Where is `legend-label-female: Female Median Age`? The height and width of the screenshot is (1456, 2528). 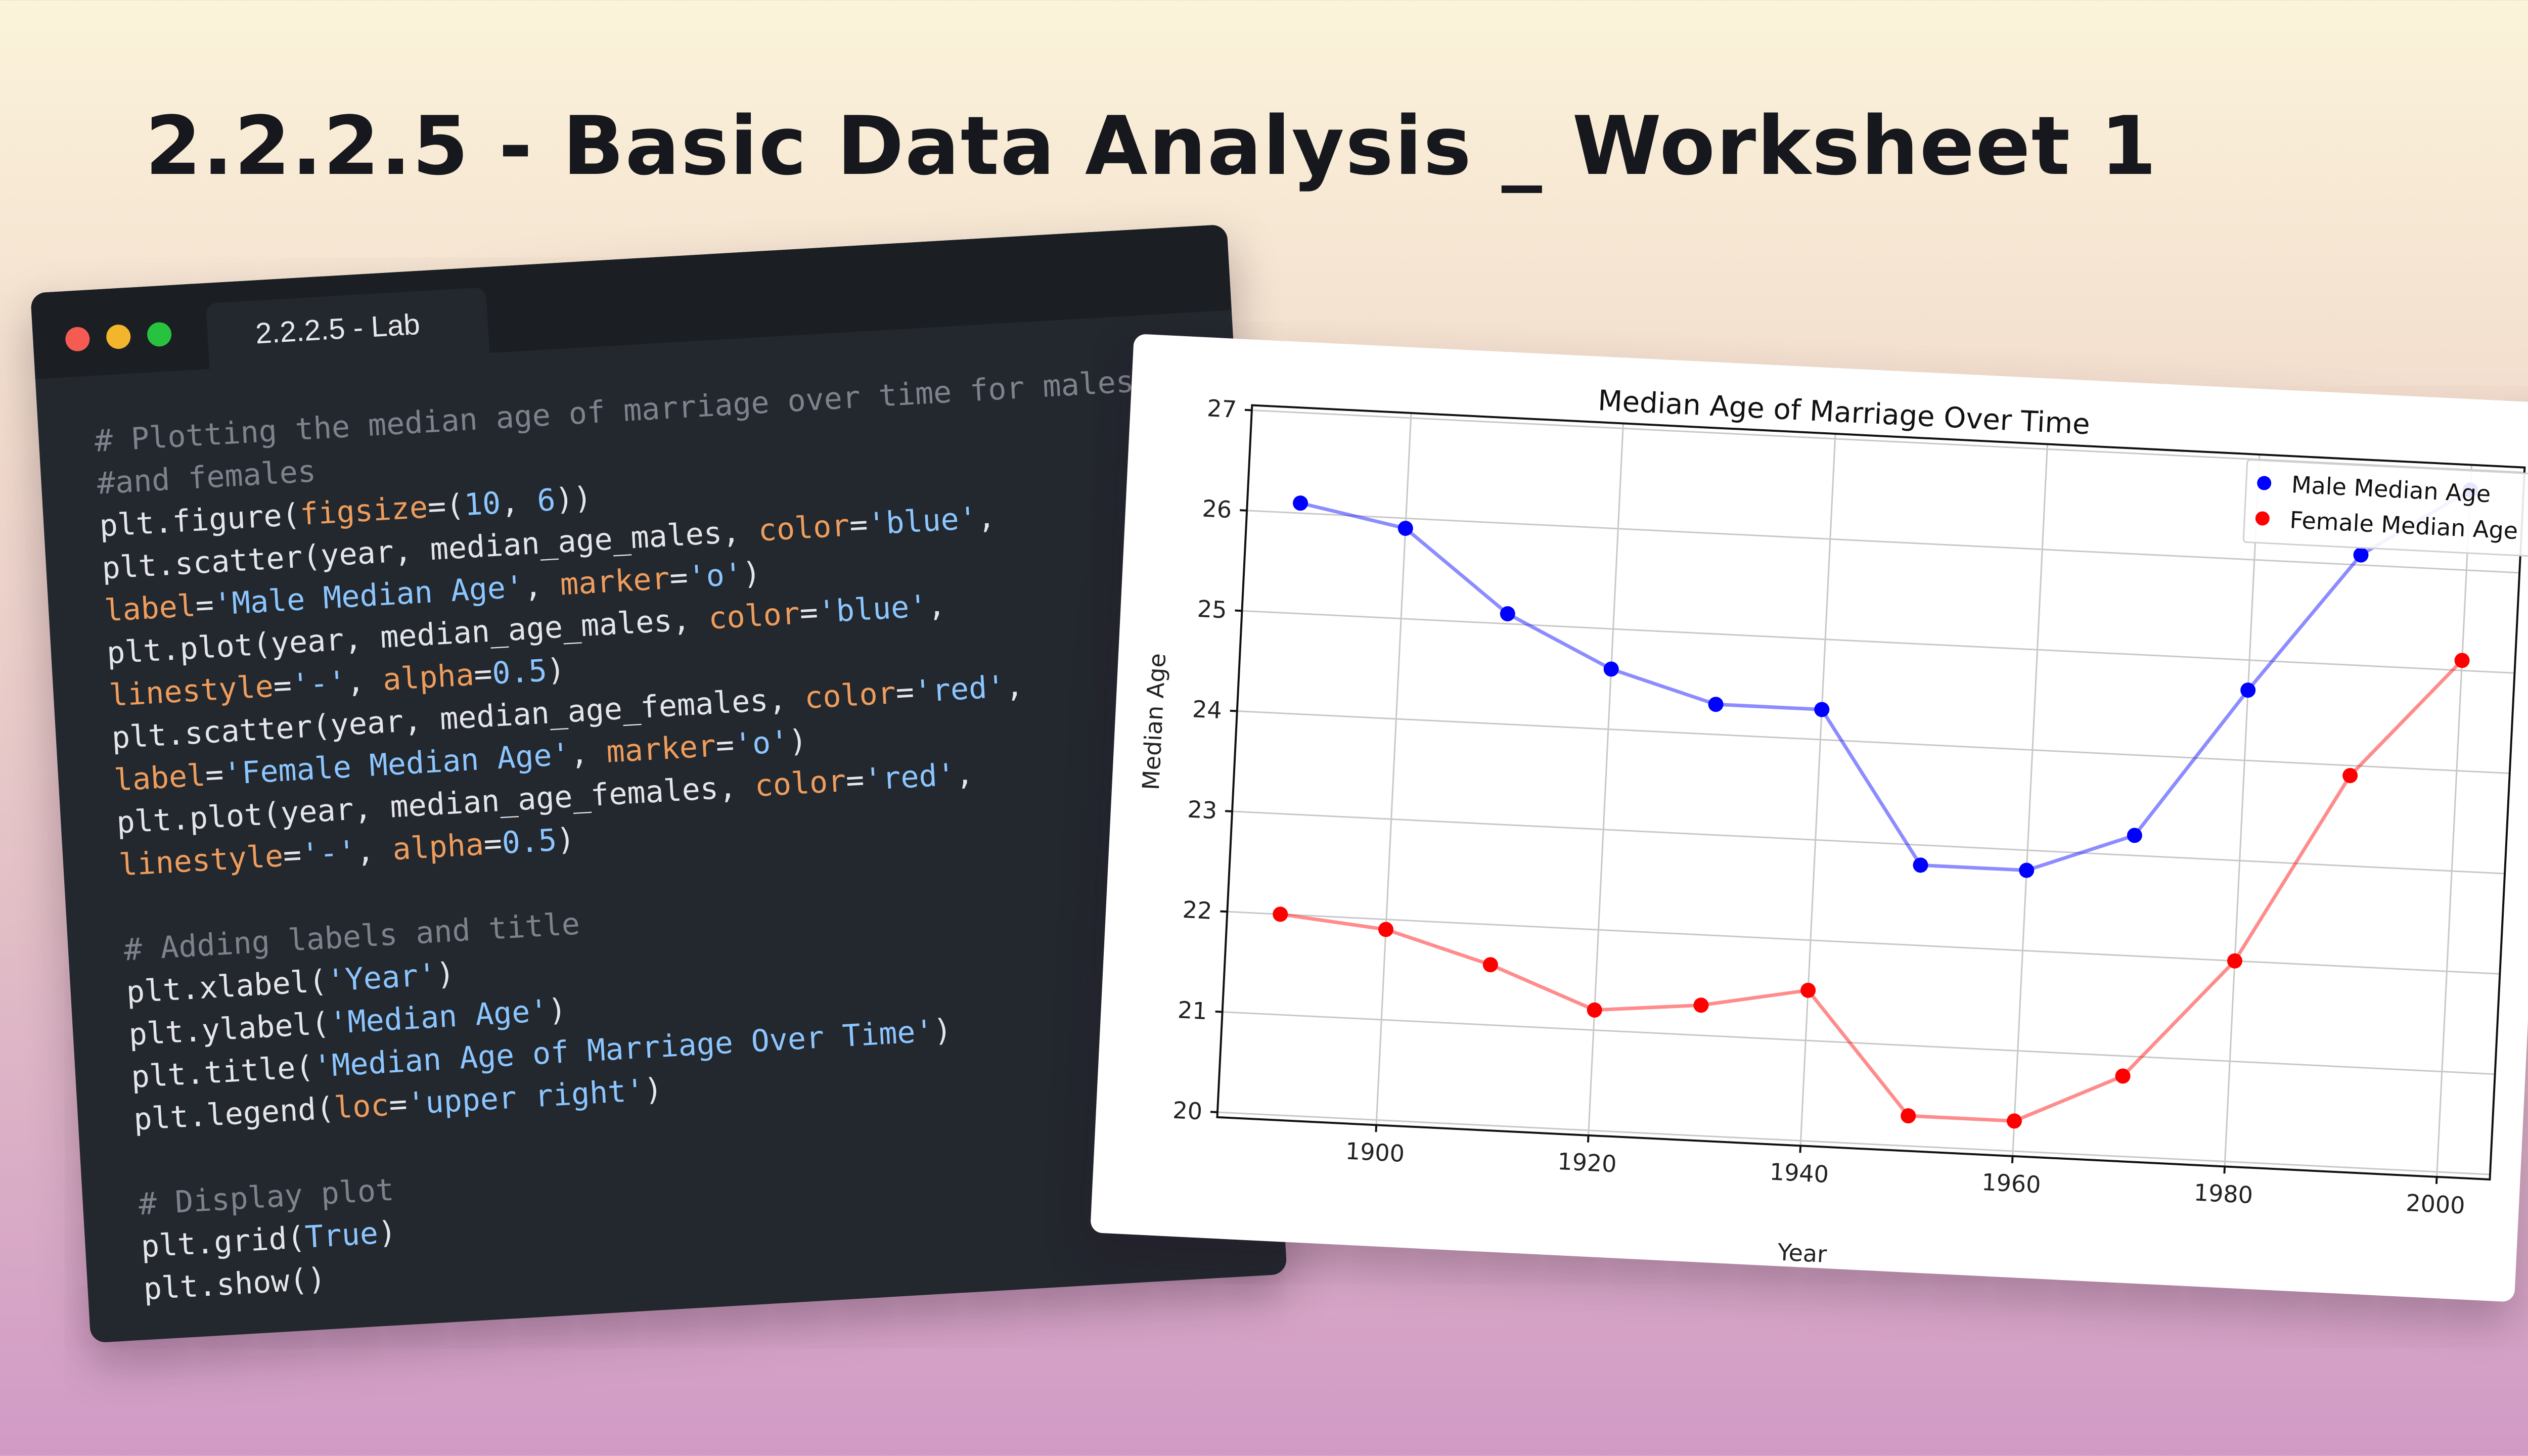
legend-label-female: Female Median Age is located at coordinates (2404, 525).